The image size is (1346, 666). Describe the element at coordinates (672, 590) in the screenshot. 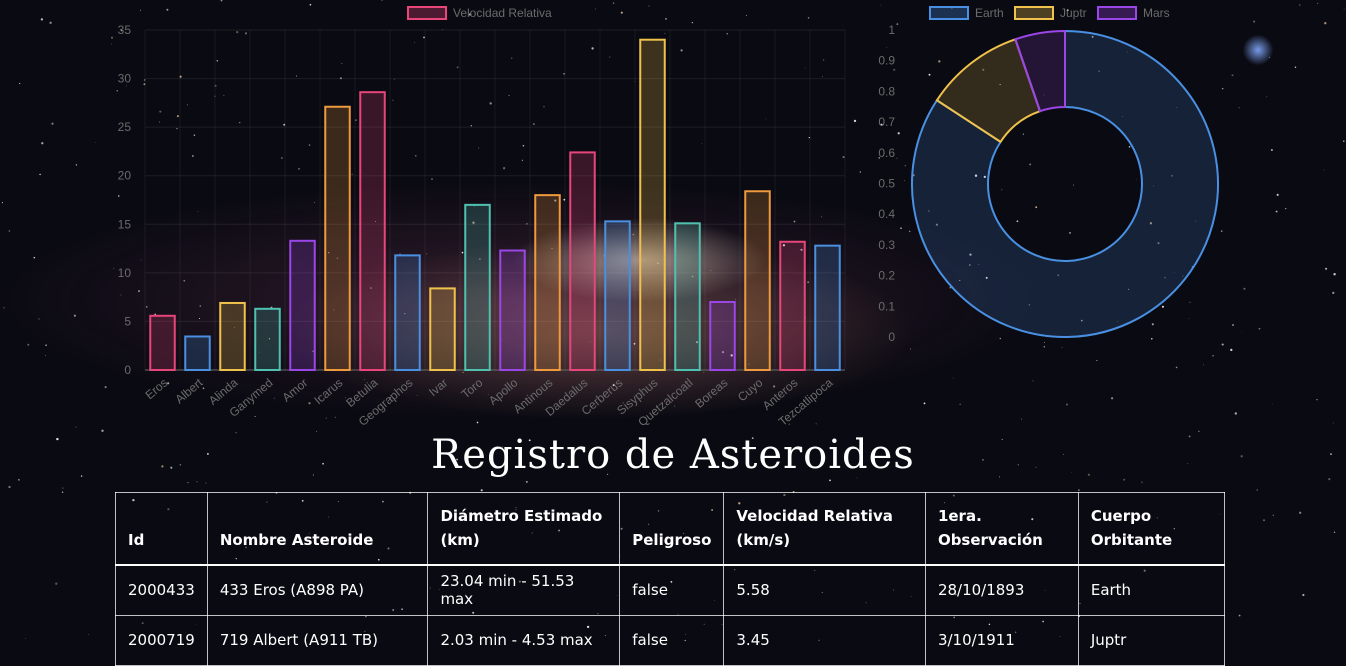

I see `table-cell: false` at that location.